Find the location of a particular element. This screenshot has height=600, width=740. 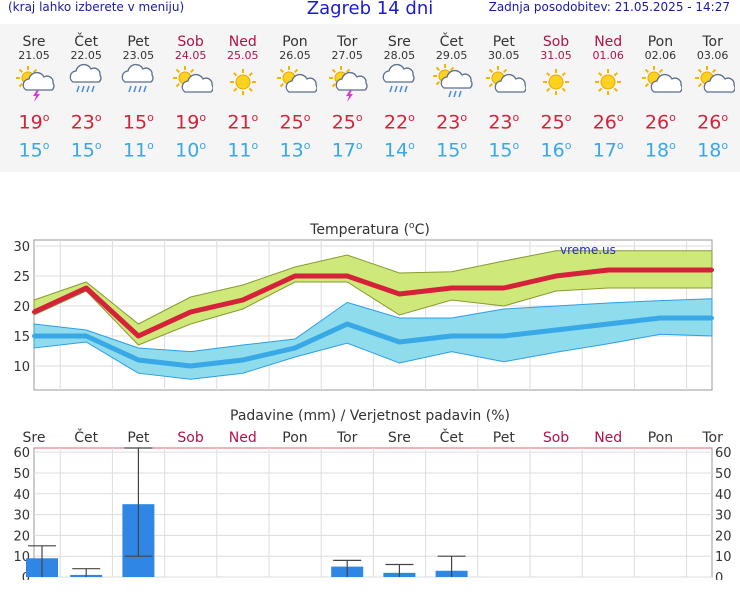

temp-min-value: 14 is located at coordinates (396, 150).